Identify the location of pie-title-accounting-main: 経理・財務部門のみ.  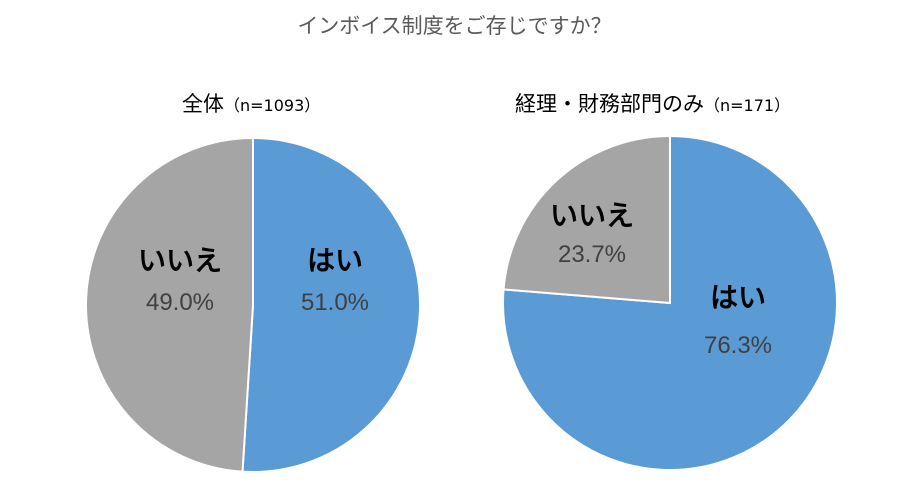
(609, 104).